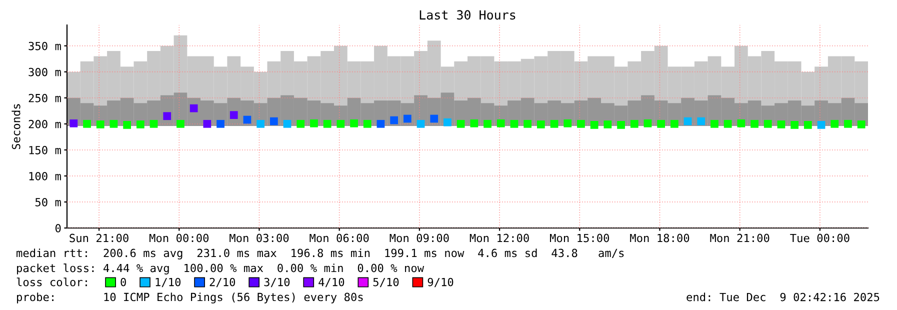  What do you see at coordinates (123, 282) in the screenshot?
I see `legend-label: 0` at bounding box center [123, 282].